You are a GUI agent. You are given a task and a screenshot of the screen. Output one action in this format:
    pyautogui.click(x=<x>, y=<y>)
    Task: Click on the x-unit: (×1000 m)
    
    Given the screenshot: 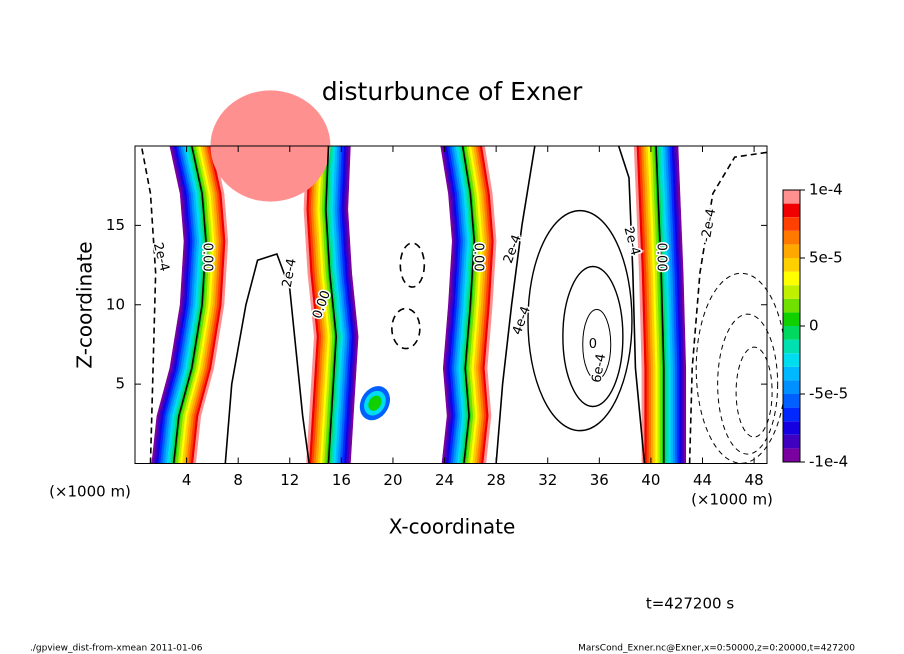 What is the action you would take?
    pyautogui.click(x=732, y=500)
    